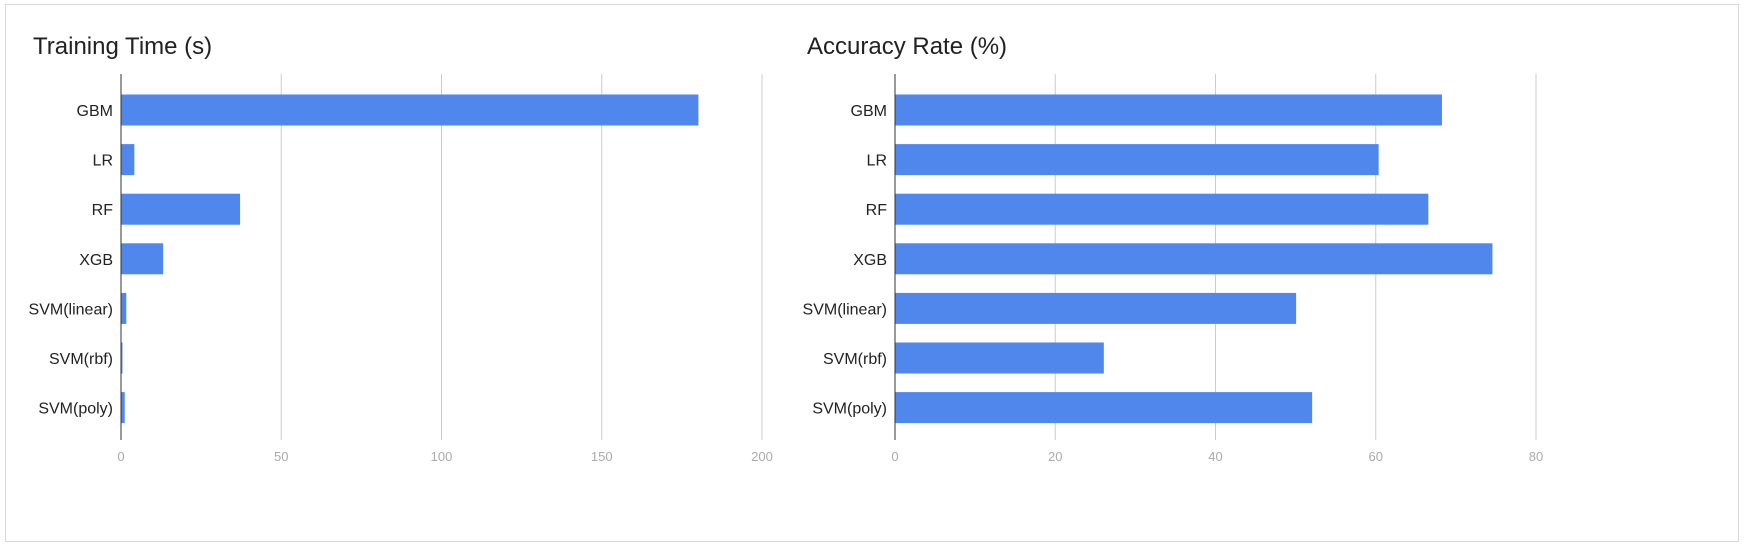  I want to click on x-tick-label: 60, so click(1376, 456).